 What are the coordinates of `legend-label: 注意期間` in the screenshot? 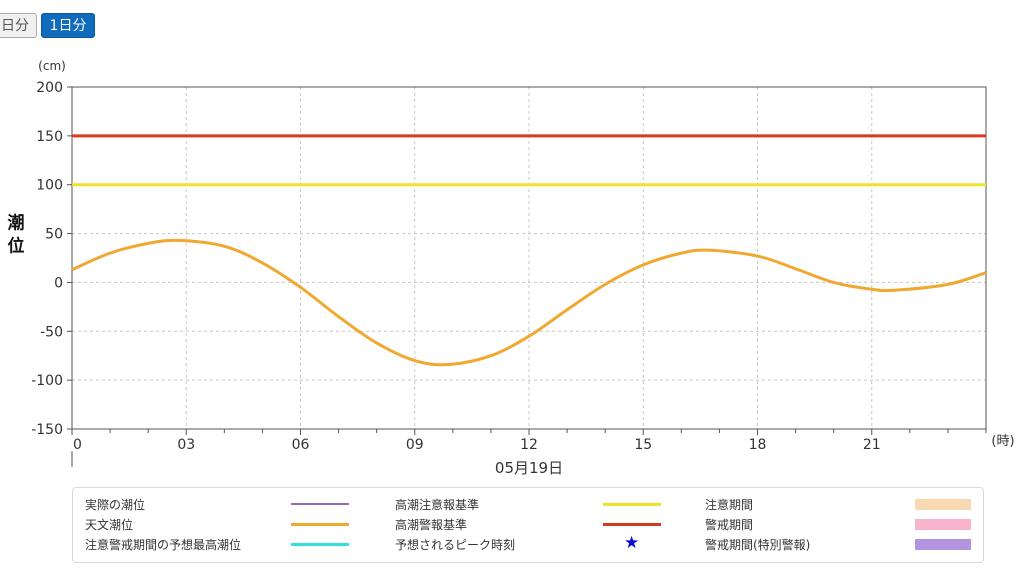 It's located at (729, 505).